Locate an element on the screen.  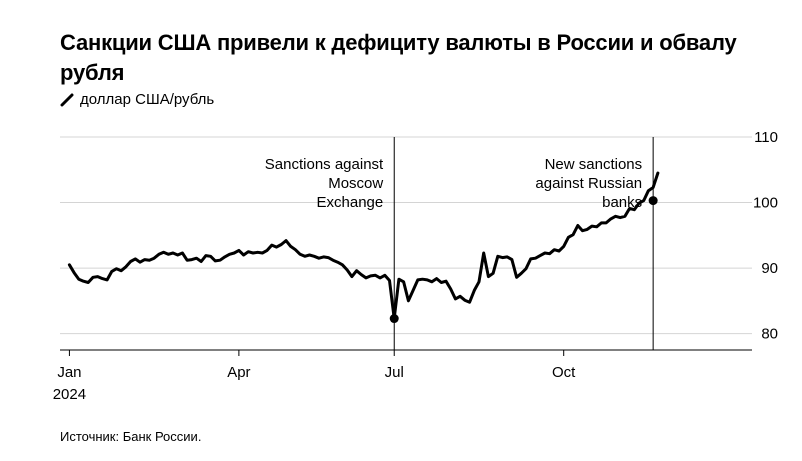
annotation-label: Exchange is located at coordinates (350, 202).